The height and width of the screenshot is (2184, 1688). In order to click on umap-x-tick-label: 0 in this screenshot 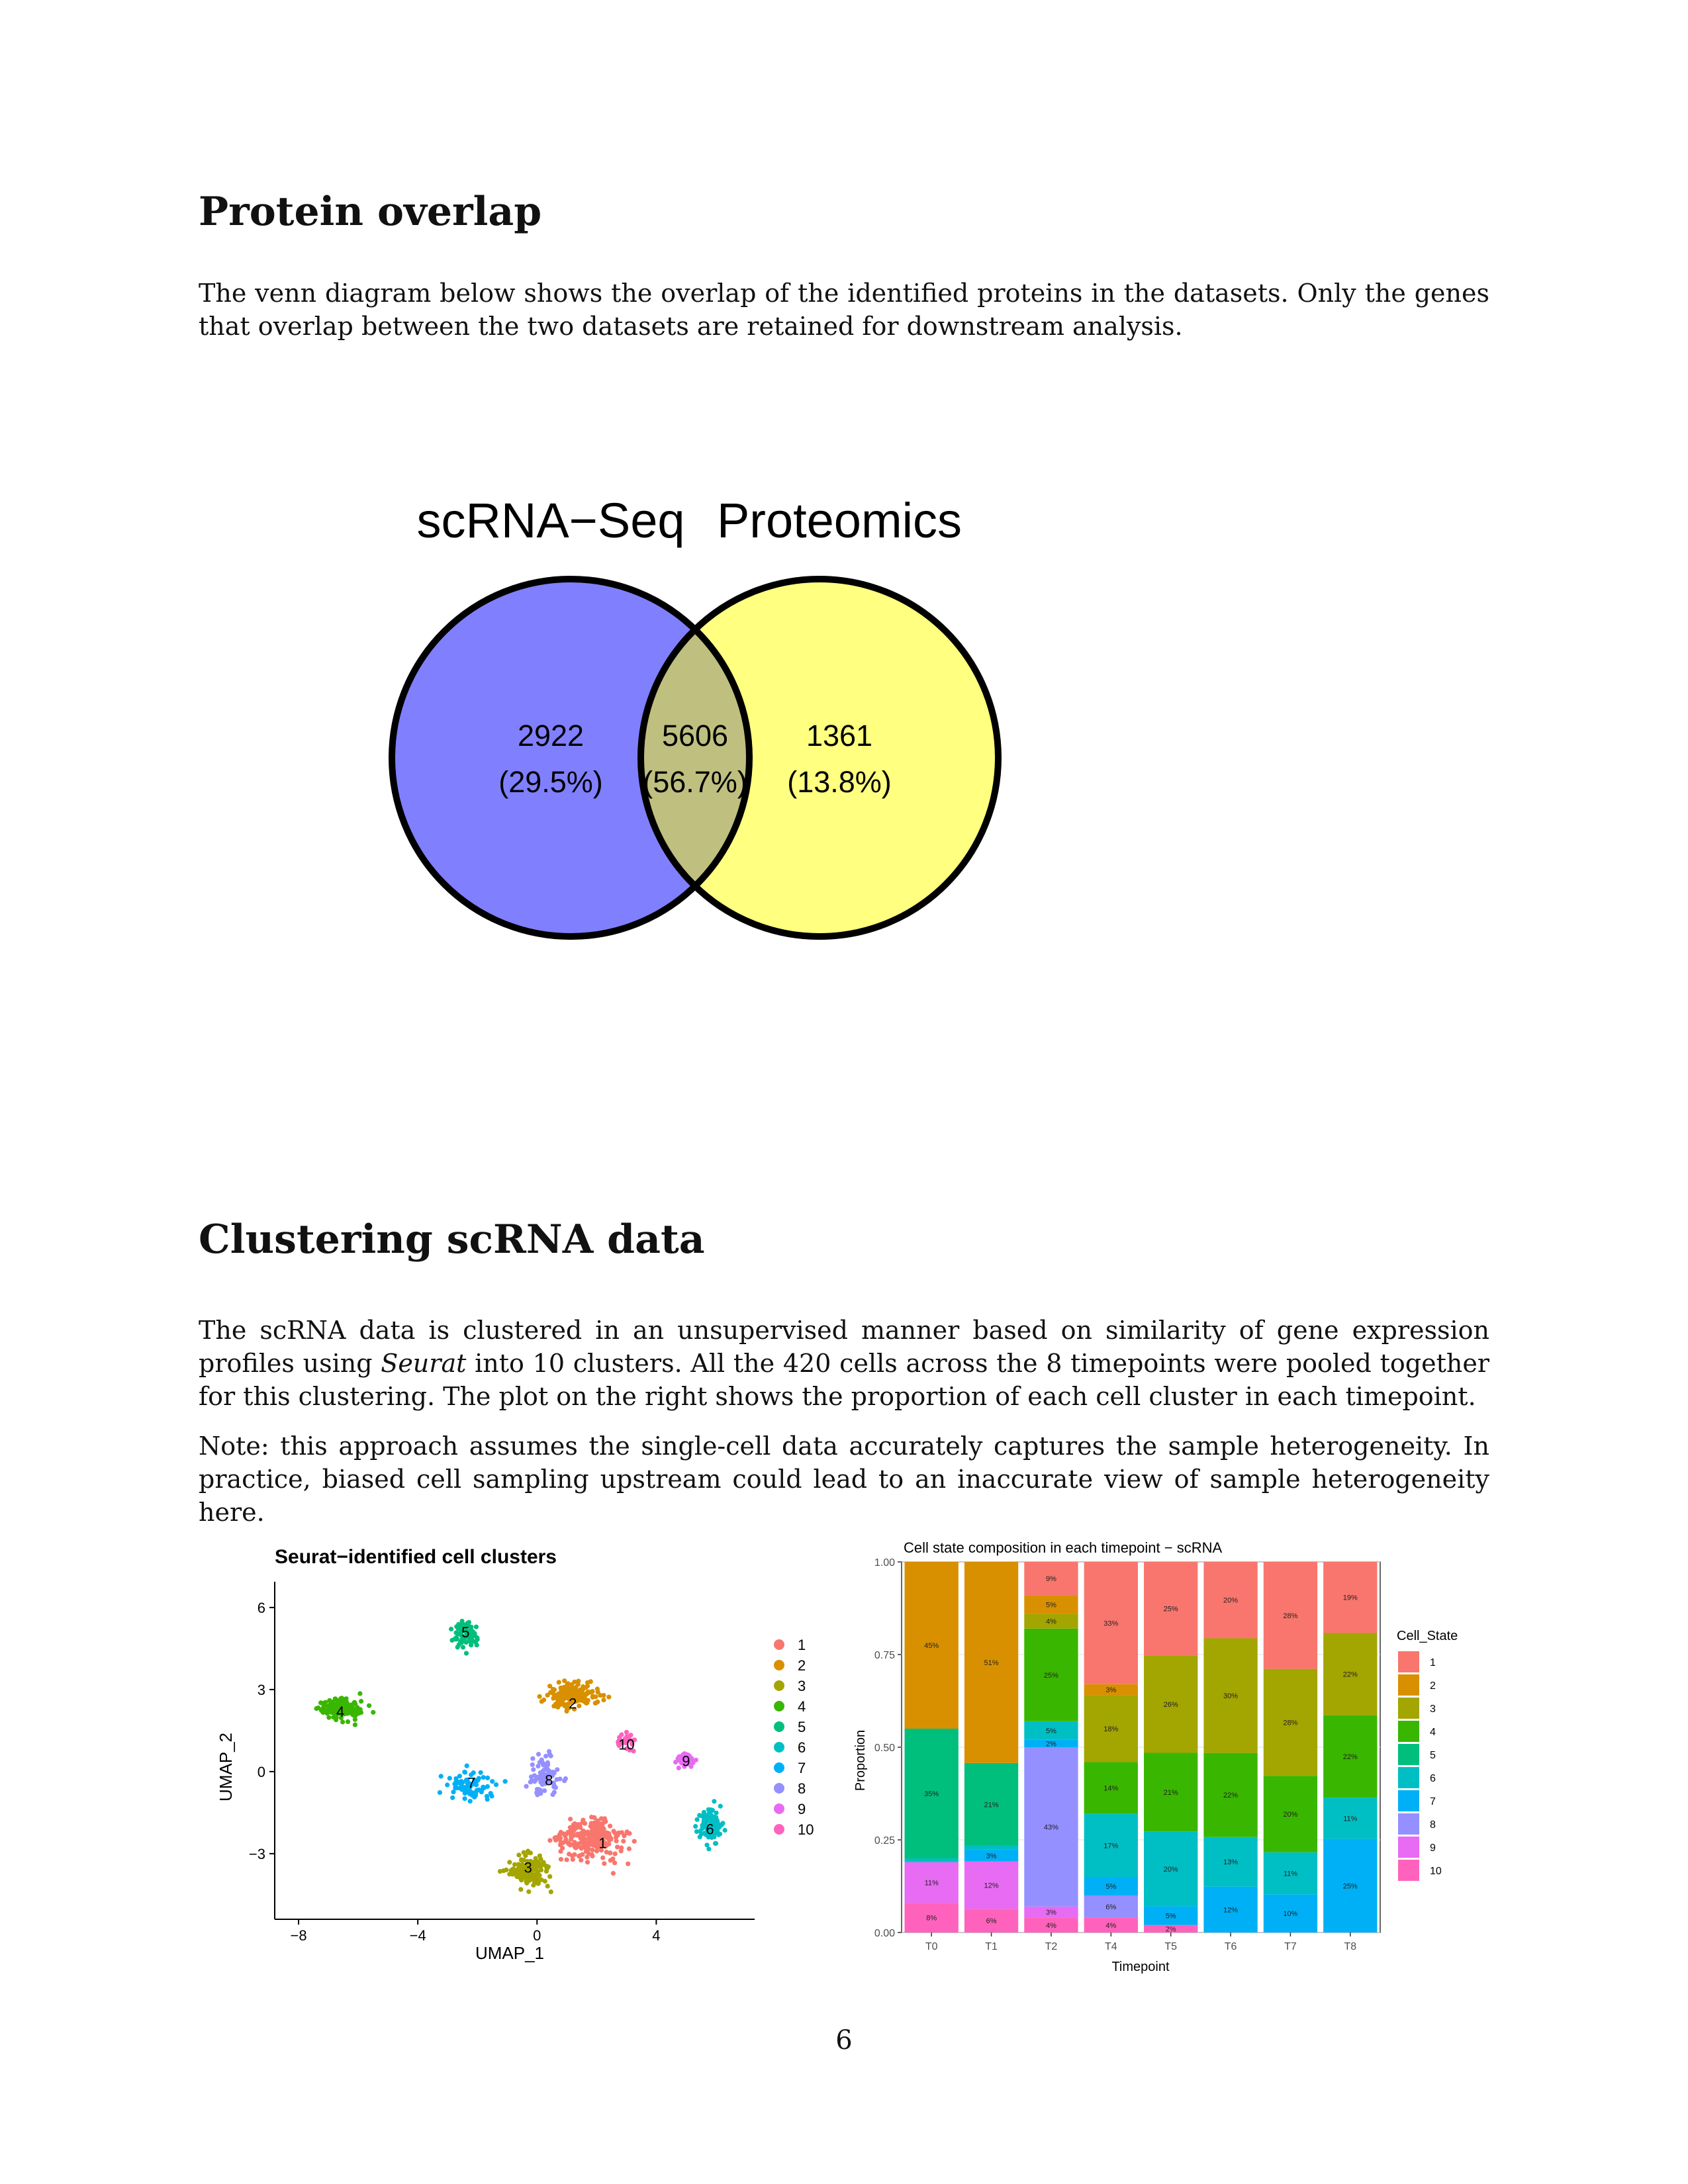, I will do `click(537, 1935)`.